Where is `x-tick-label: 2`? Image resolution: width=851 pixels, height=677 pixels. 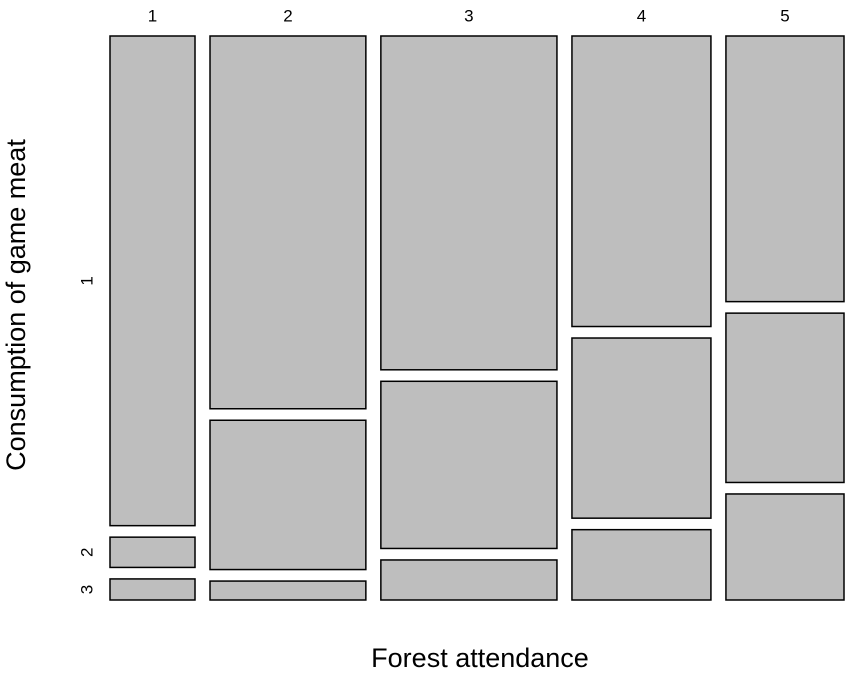 x-tick-label: 2 is located at coordinates (287, 15).